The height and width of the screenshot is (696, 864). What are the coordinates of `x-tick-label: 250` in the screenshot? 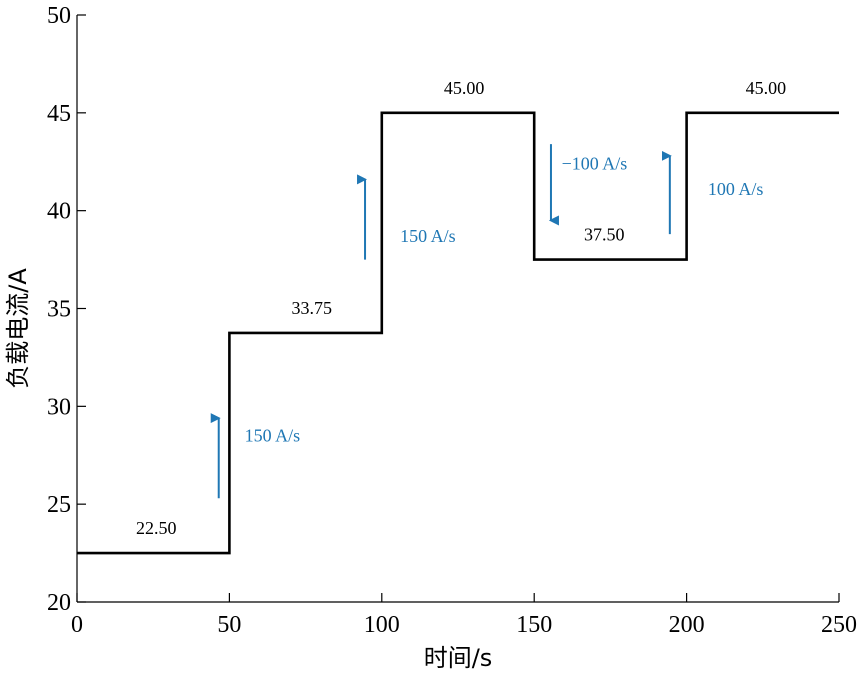 It's located at (839, 625).